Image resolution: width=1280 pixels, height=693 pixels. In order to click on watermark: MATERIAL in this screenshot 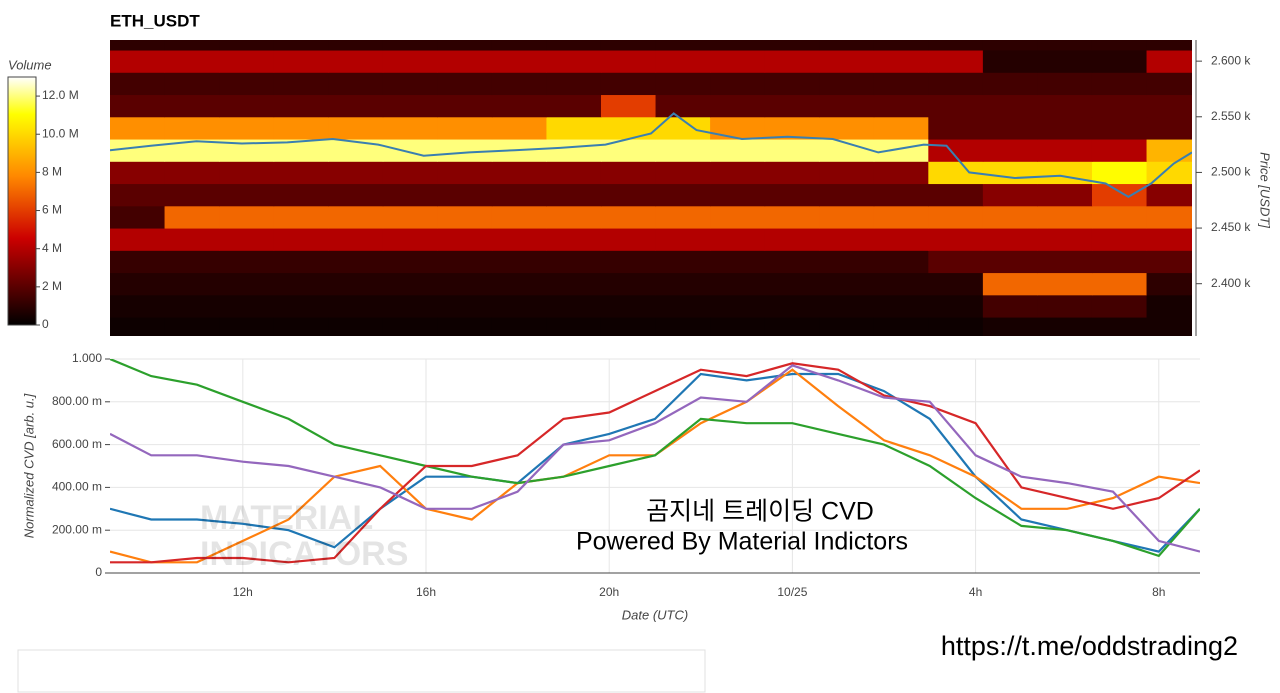, I will do `click(286, 518)`.